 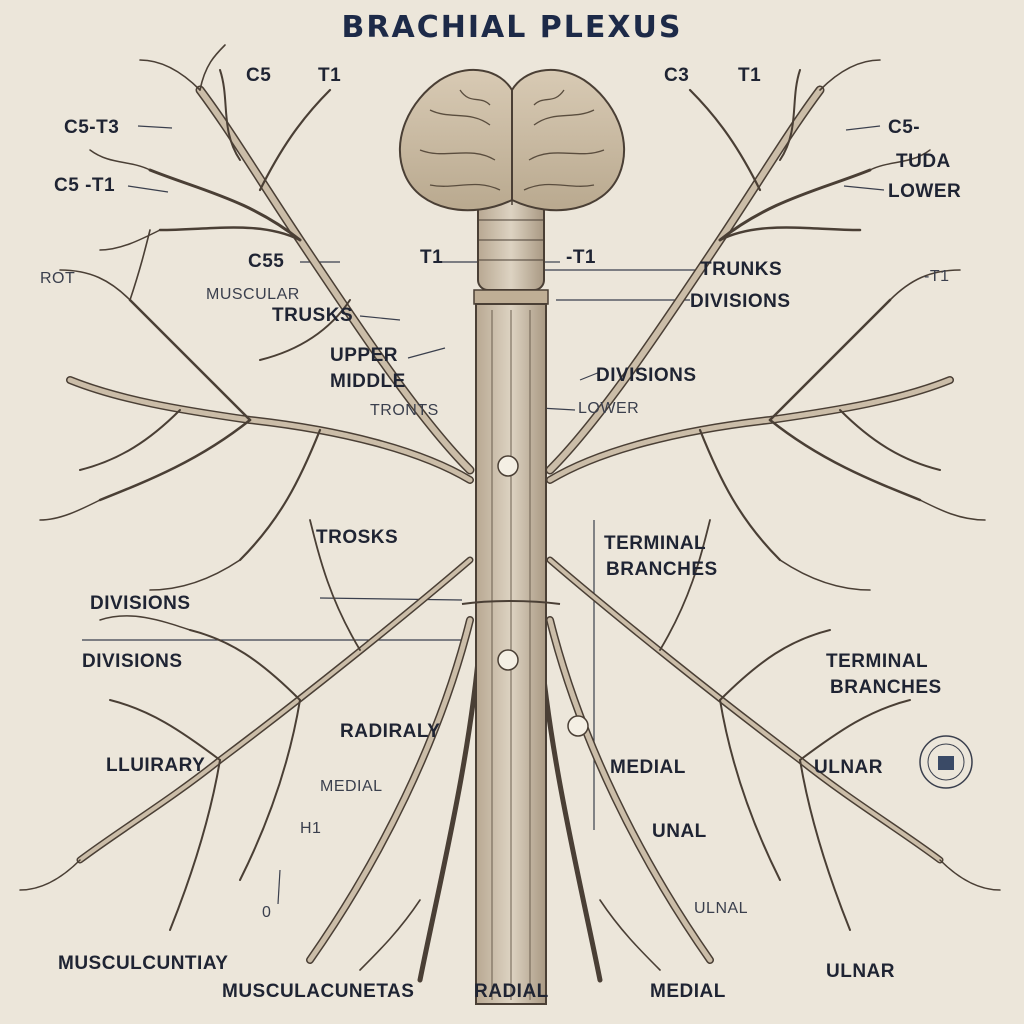 I want to click on label-radiraly: RADIRALY, so click(x=390, y=731).